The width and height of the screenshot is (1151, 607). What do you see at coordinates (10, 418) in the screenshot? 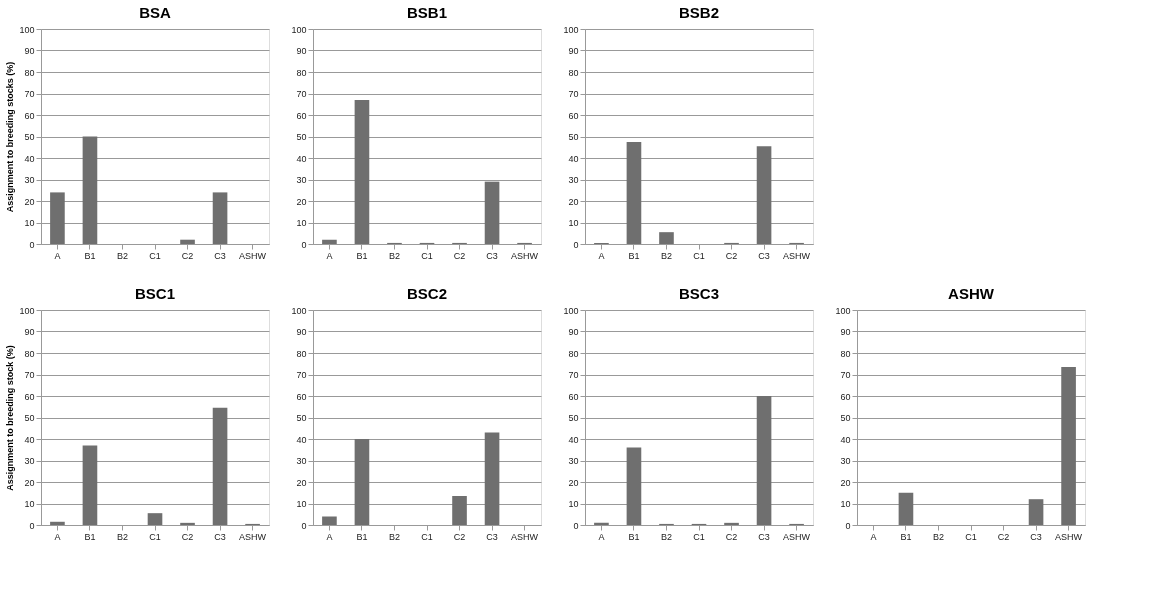
I see `y-axis-title: Assignment to breeding stock (%)` at bounding box center [10, 418].